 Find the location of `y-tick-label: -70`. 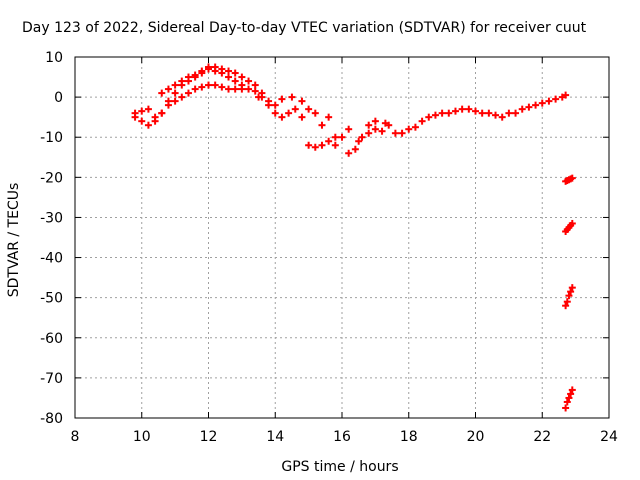

y-tick-label: -70 is located at coordinates (51, 379).